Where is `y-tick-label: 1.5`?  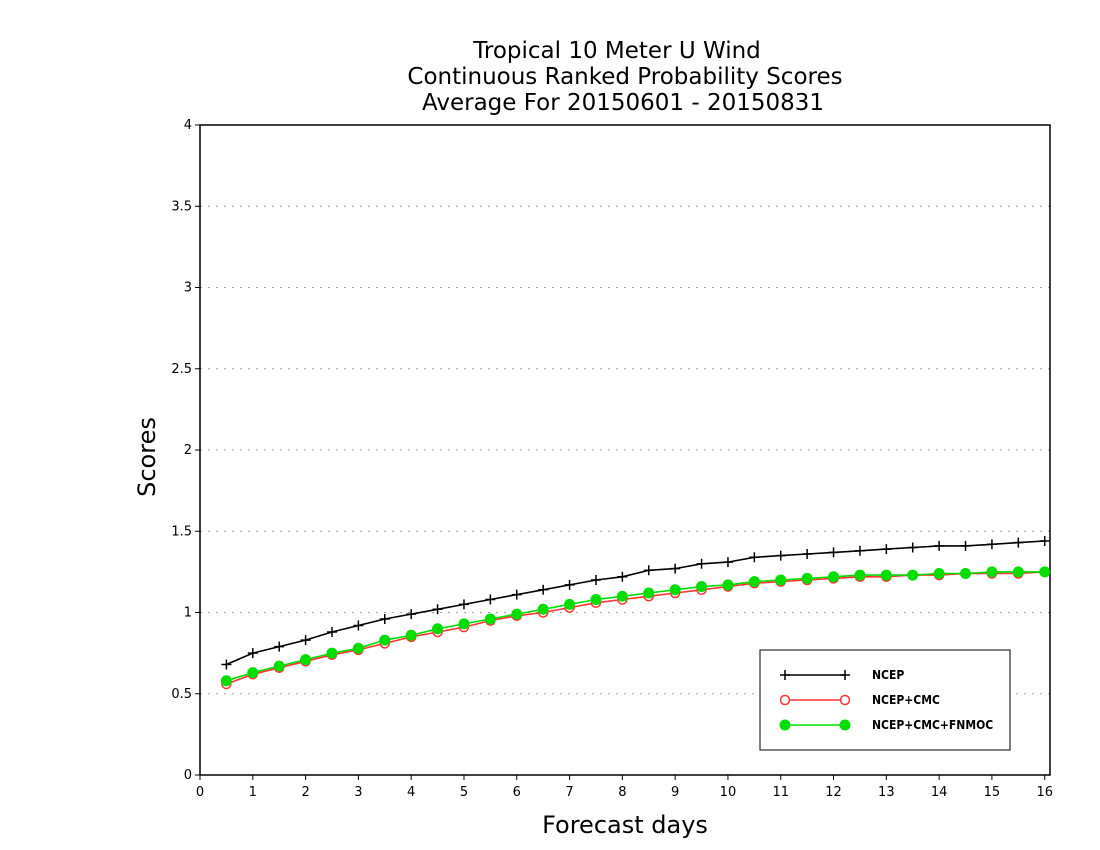
y-tick-label: 1.5 is located at coordinates (181, 531).